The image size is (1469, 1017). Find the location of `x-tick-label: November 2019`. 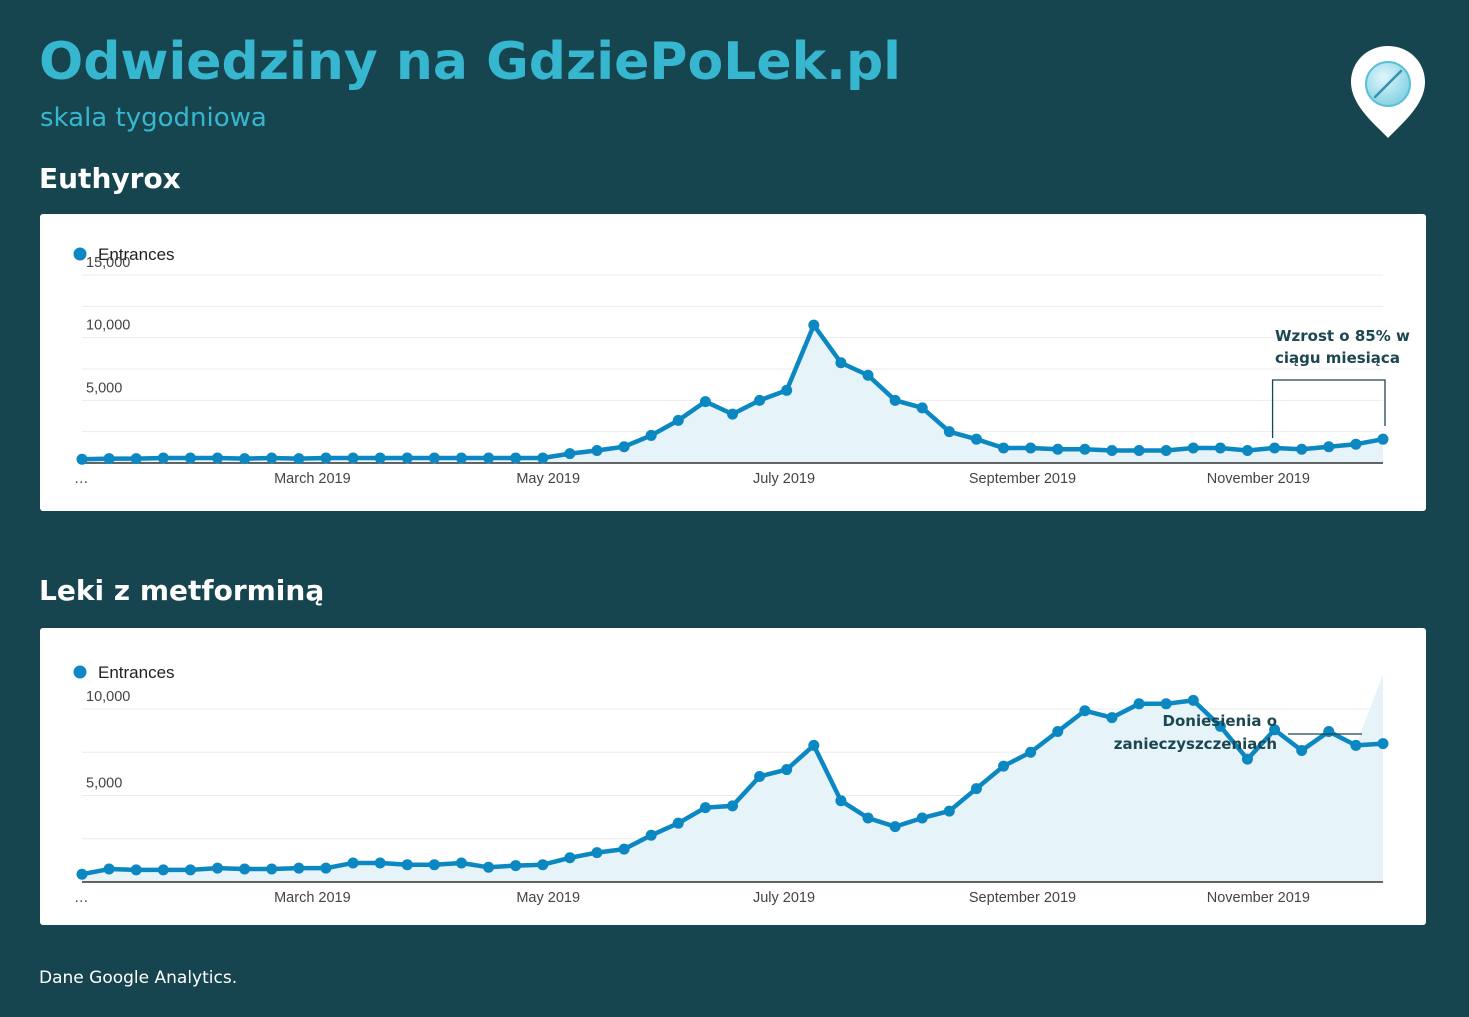

x-tick-label: November 2019 is located at coordinates (1258, 898).